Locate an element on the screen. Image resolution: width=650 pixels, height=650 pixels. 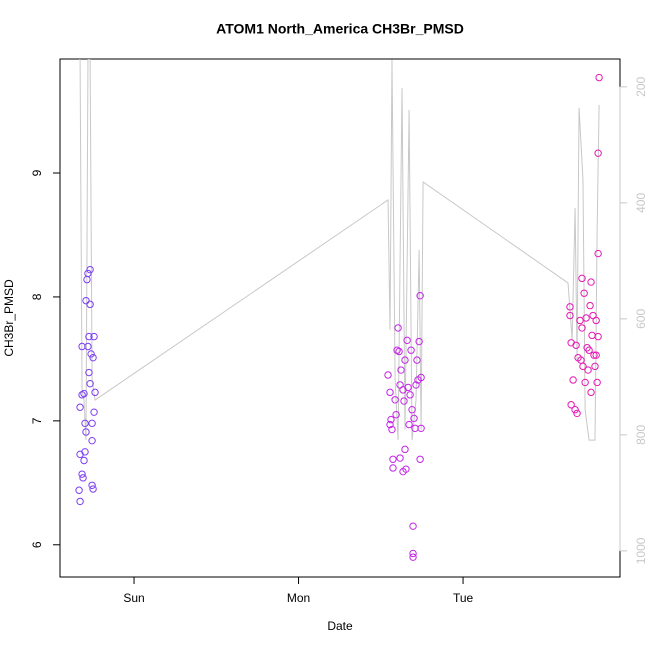
x-axis-label: Date is located at coordinates (340, 626).